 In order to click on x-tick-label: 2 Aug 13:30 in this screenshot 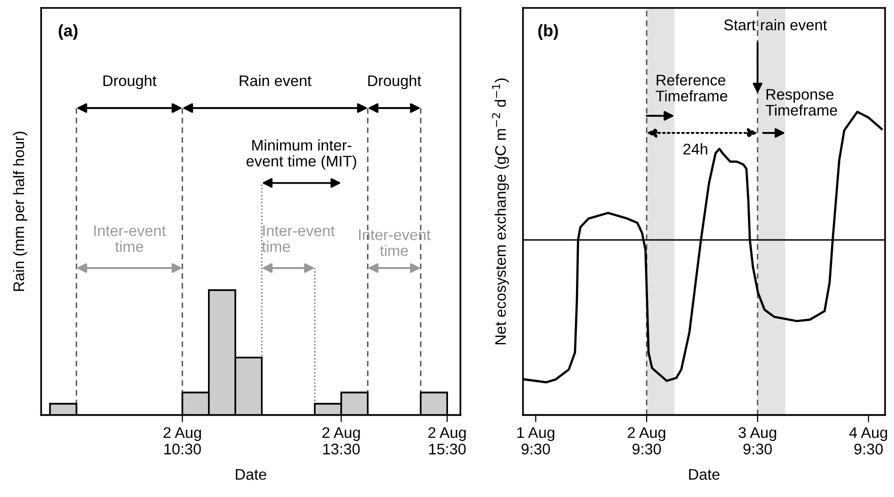, I will do `click(341, 440)`.